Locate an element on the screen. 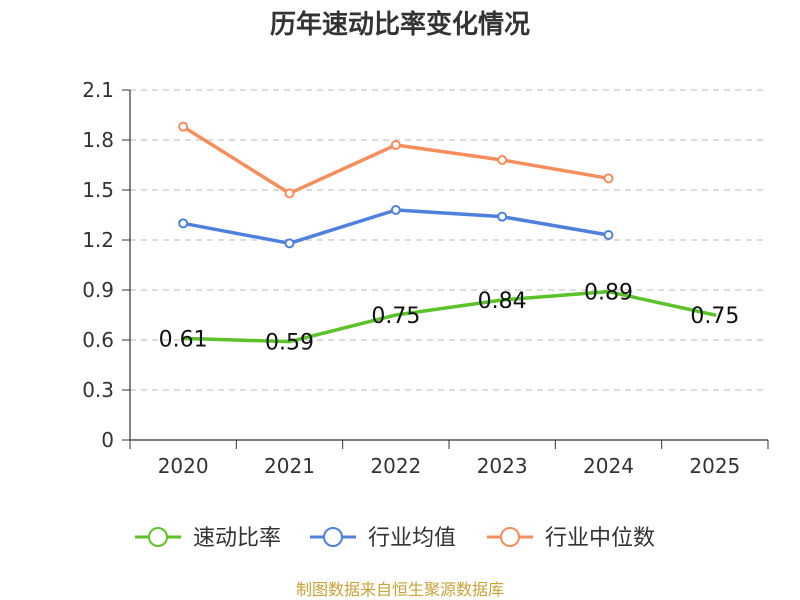  x-tick-label: 2025 is located at coordinates (714, 466).